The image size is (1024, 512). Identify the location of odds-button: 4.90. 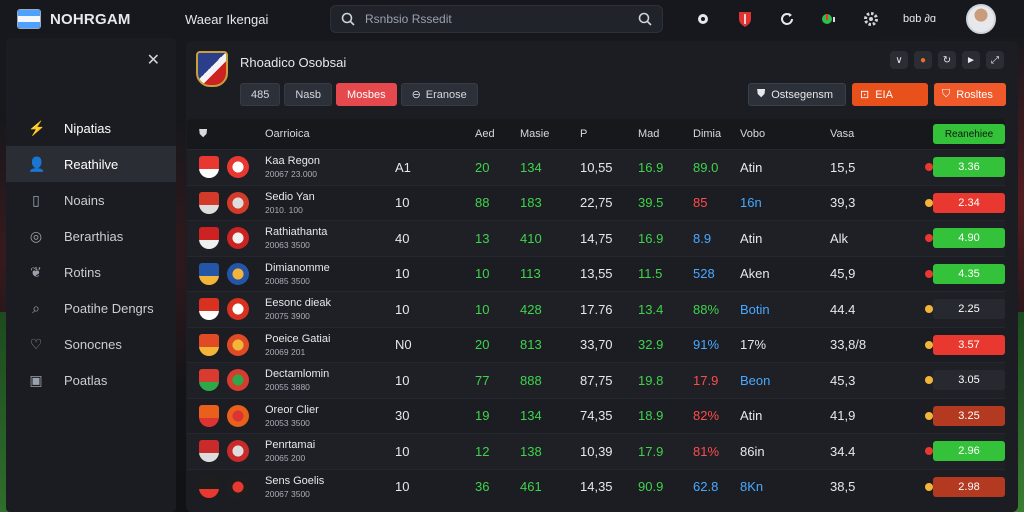
(965, 238).